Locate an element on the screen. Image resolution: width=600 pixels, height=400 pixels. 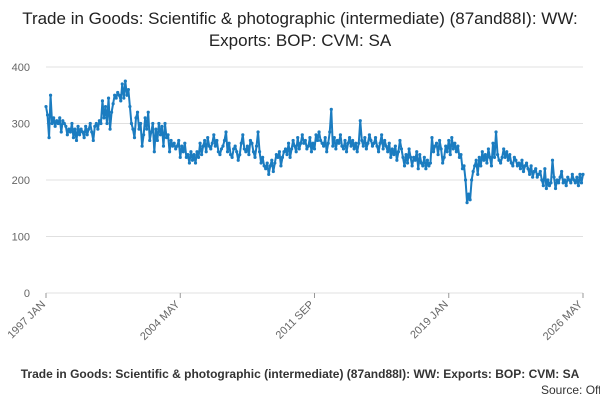
x-tick-label: 2026 MAY is located at coordinates (563, 320).